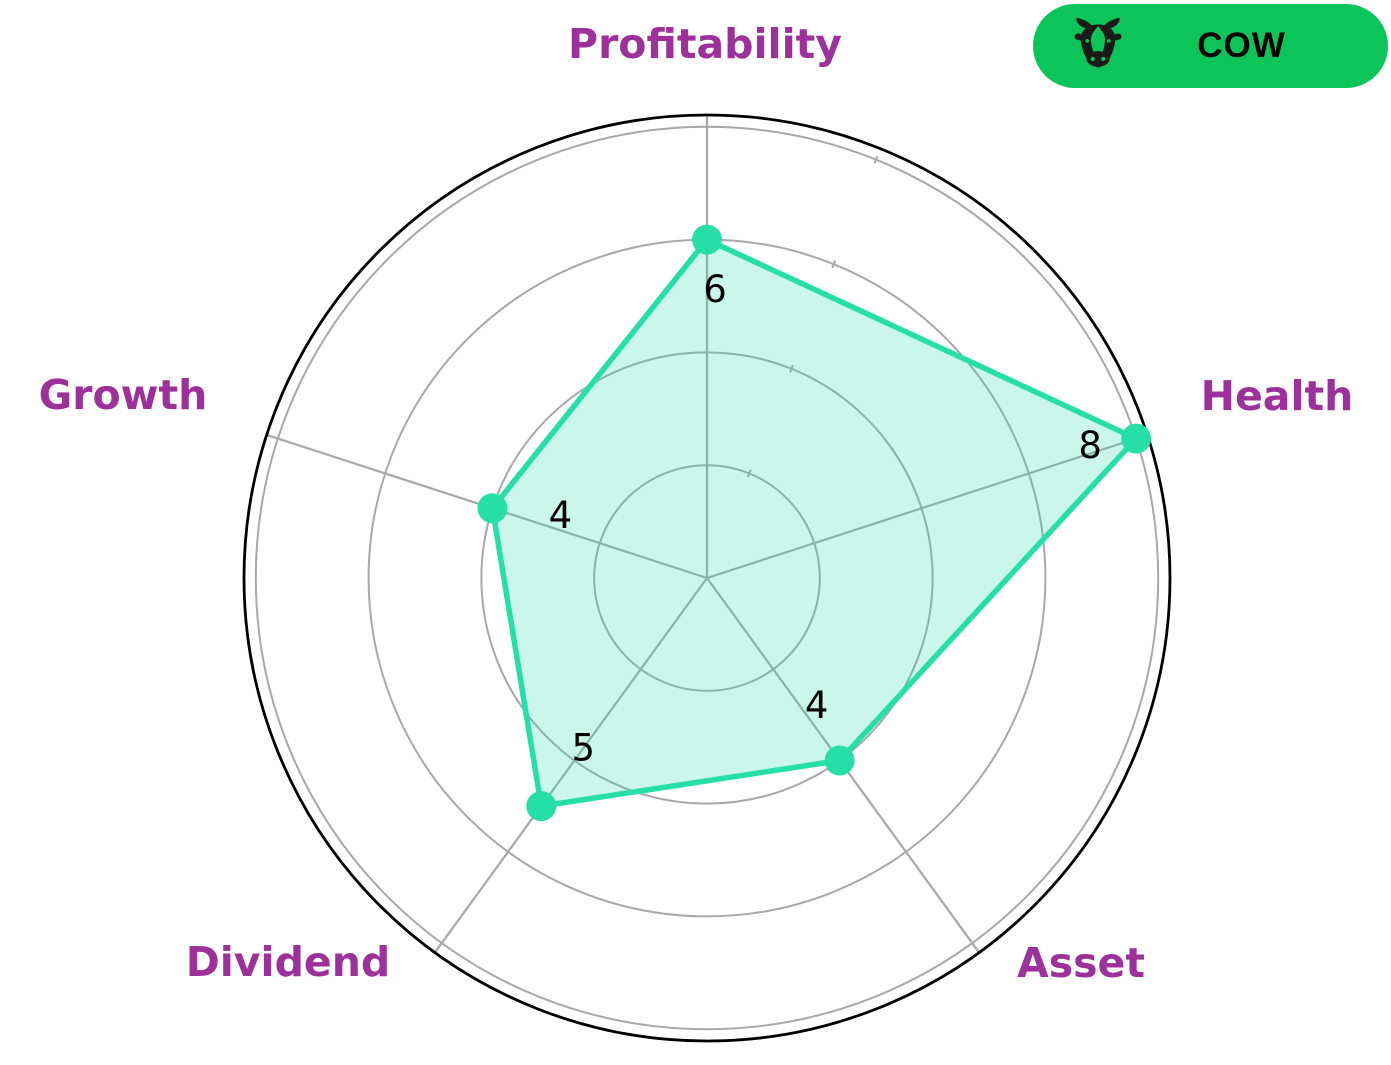  What do you see at coordinates (583, 748) in the screenshot?
I see `value-label: 5` at bounding box center [583, 748].